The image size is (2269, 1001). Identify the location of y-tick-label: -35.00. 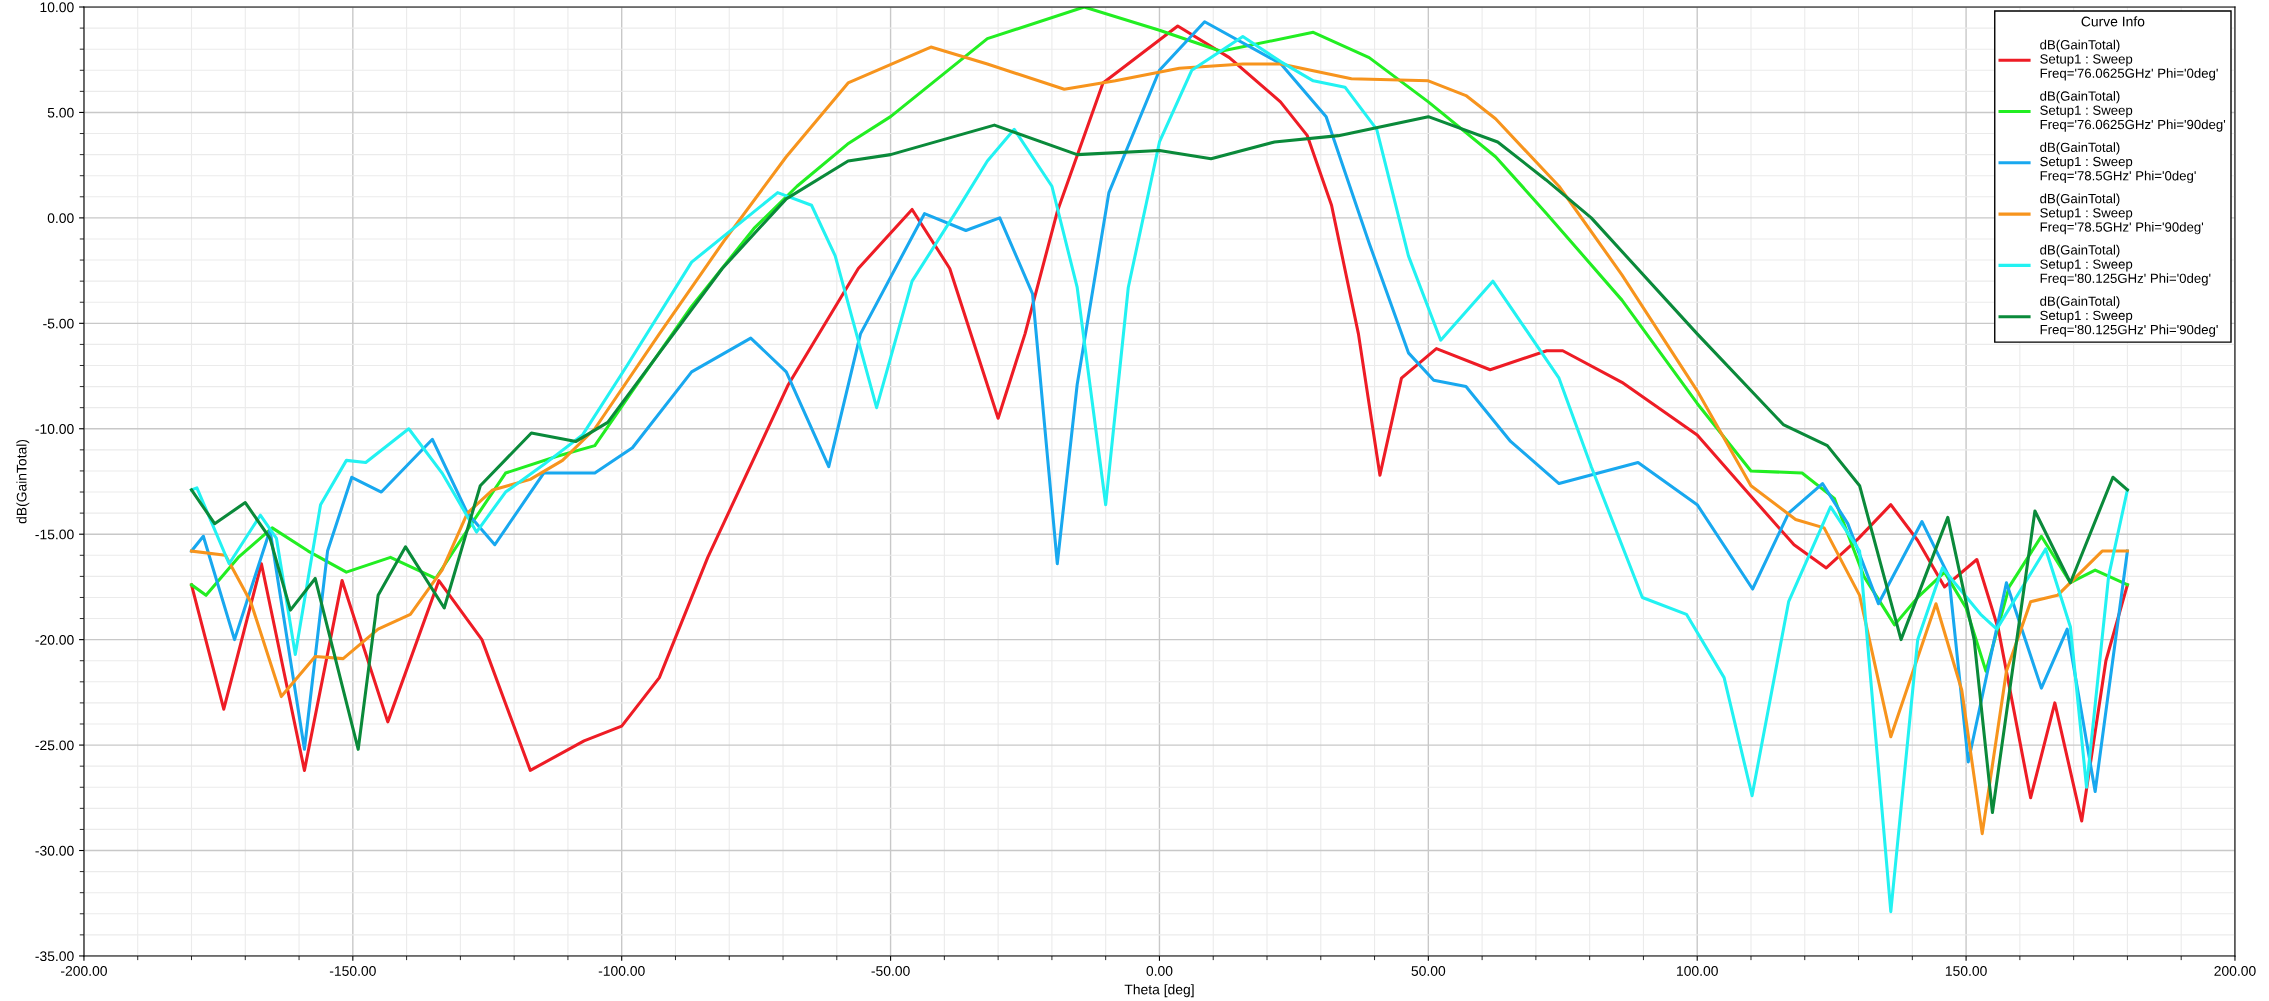
(54, 956).